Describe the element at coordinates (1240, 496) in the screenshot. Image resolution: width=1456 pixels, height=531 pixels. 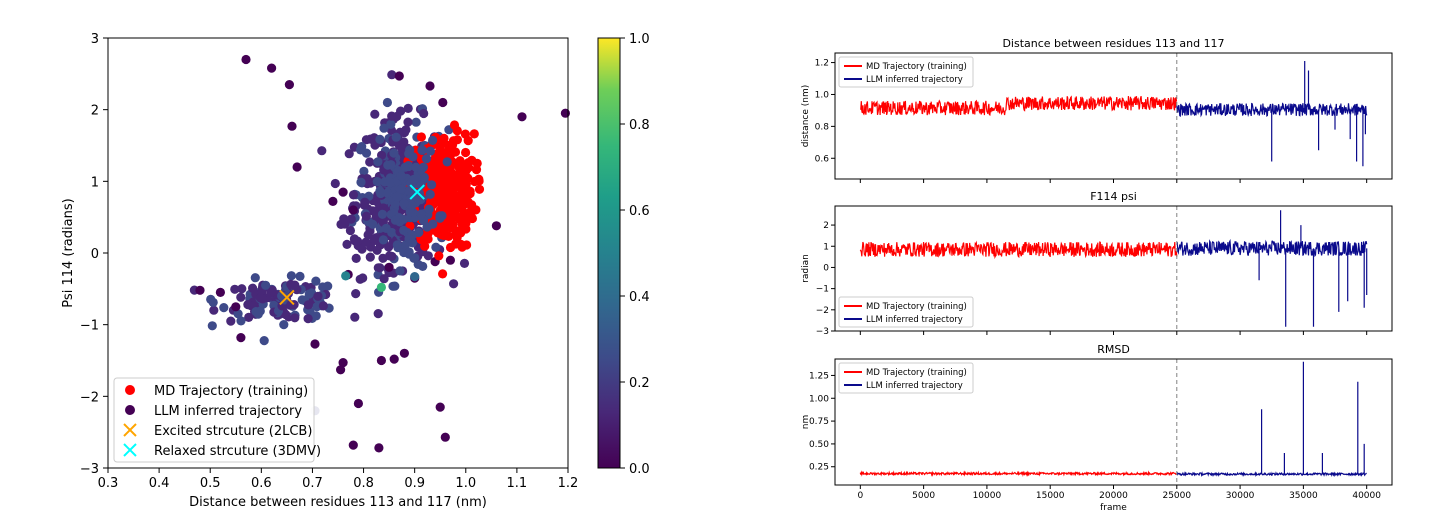
I see `timeseries-x-tick-label: 30000` at that location.